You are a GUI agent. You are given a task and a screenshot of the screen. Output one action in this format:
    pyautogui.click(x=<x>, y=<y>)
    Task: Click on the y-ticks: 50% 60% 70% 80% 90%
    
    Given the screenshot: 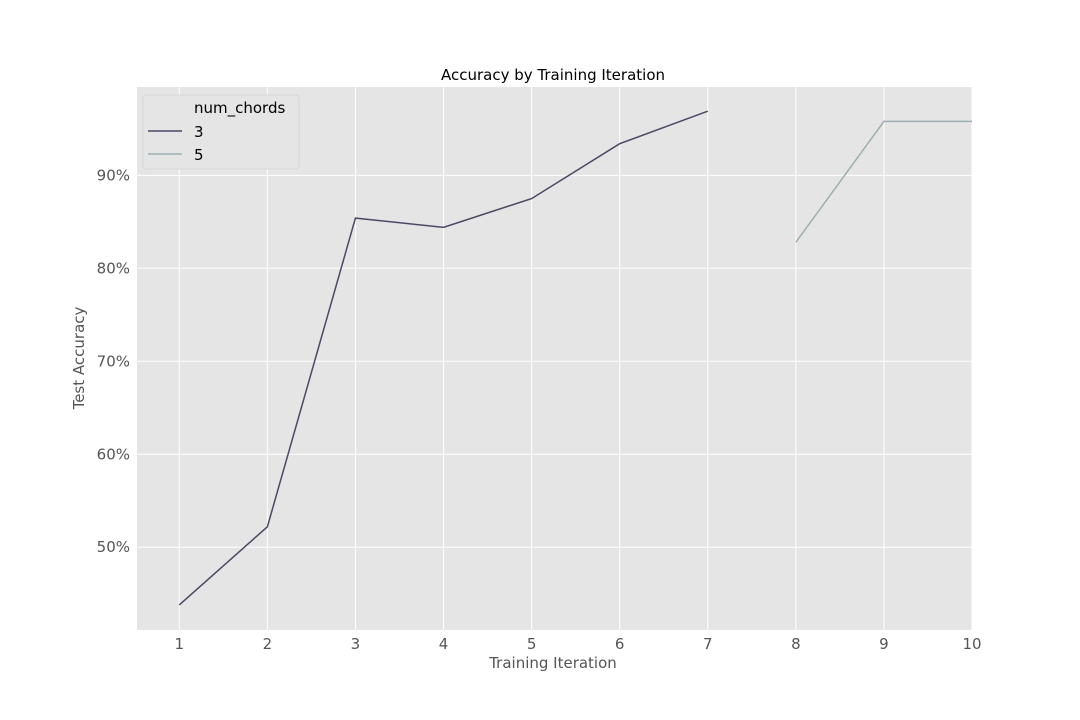 What is the action you would take?
    pyautogui.click(x=113, y=361)
    